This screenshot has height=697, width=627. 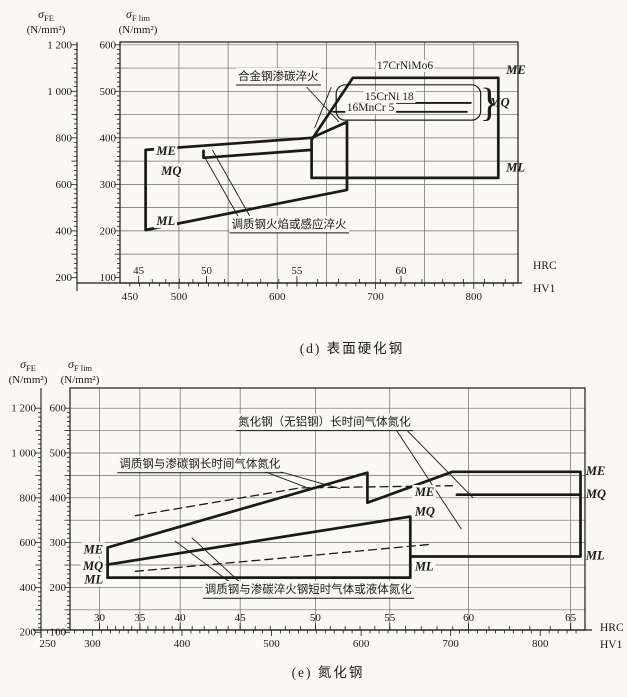 What do you see at coordinates (139, 271) in the screenshot?
I see `svg-text: 45` at bounding box center [139, 271].